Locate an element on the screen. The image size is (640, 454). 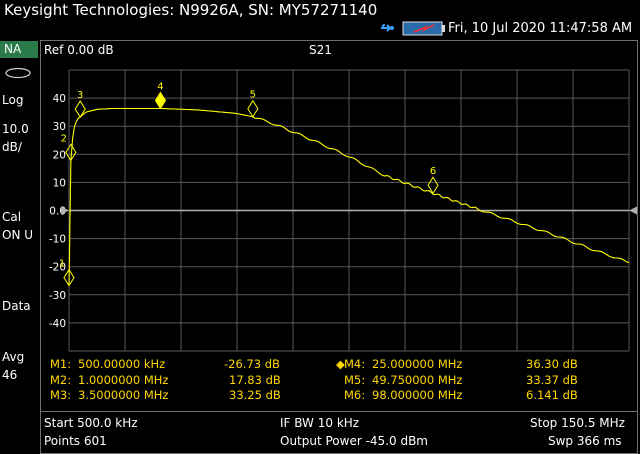
mode-indicator: NA is located at coordinates (19, 49).